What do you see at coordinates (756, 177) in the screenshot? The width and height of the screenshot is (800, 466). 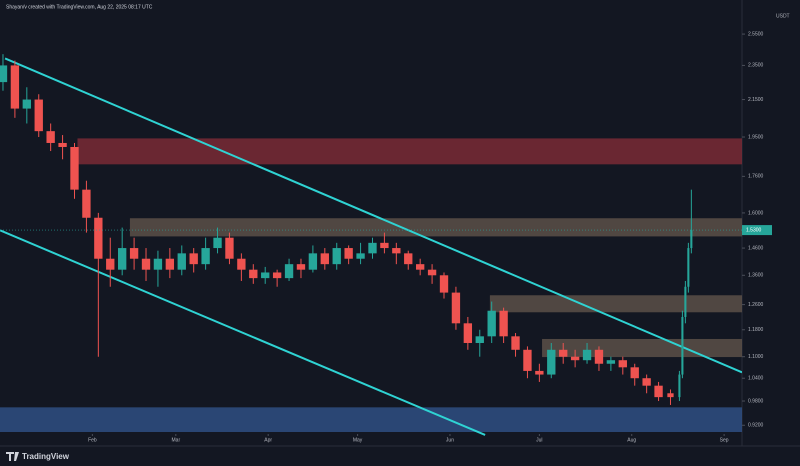 I see `y-tick-label: 1.7600` at bounding box center [756, 177].